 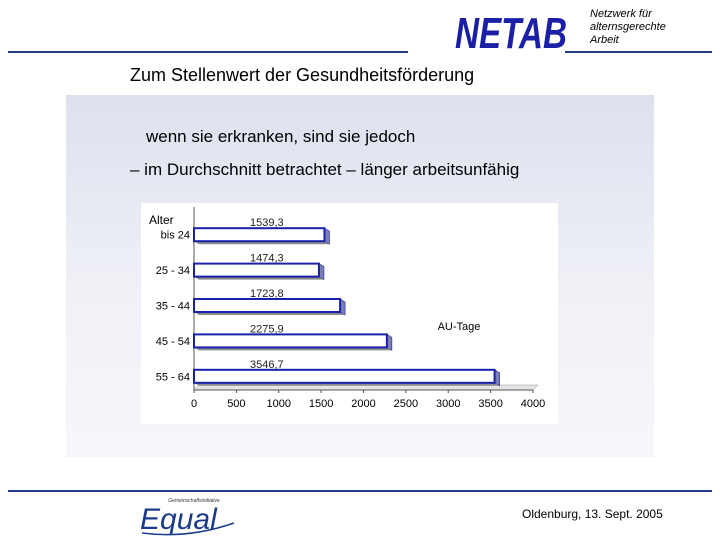 I want to click on x-tick-label: 500, so click(x=236, y=404).